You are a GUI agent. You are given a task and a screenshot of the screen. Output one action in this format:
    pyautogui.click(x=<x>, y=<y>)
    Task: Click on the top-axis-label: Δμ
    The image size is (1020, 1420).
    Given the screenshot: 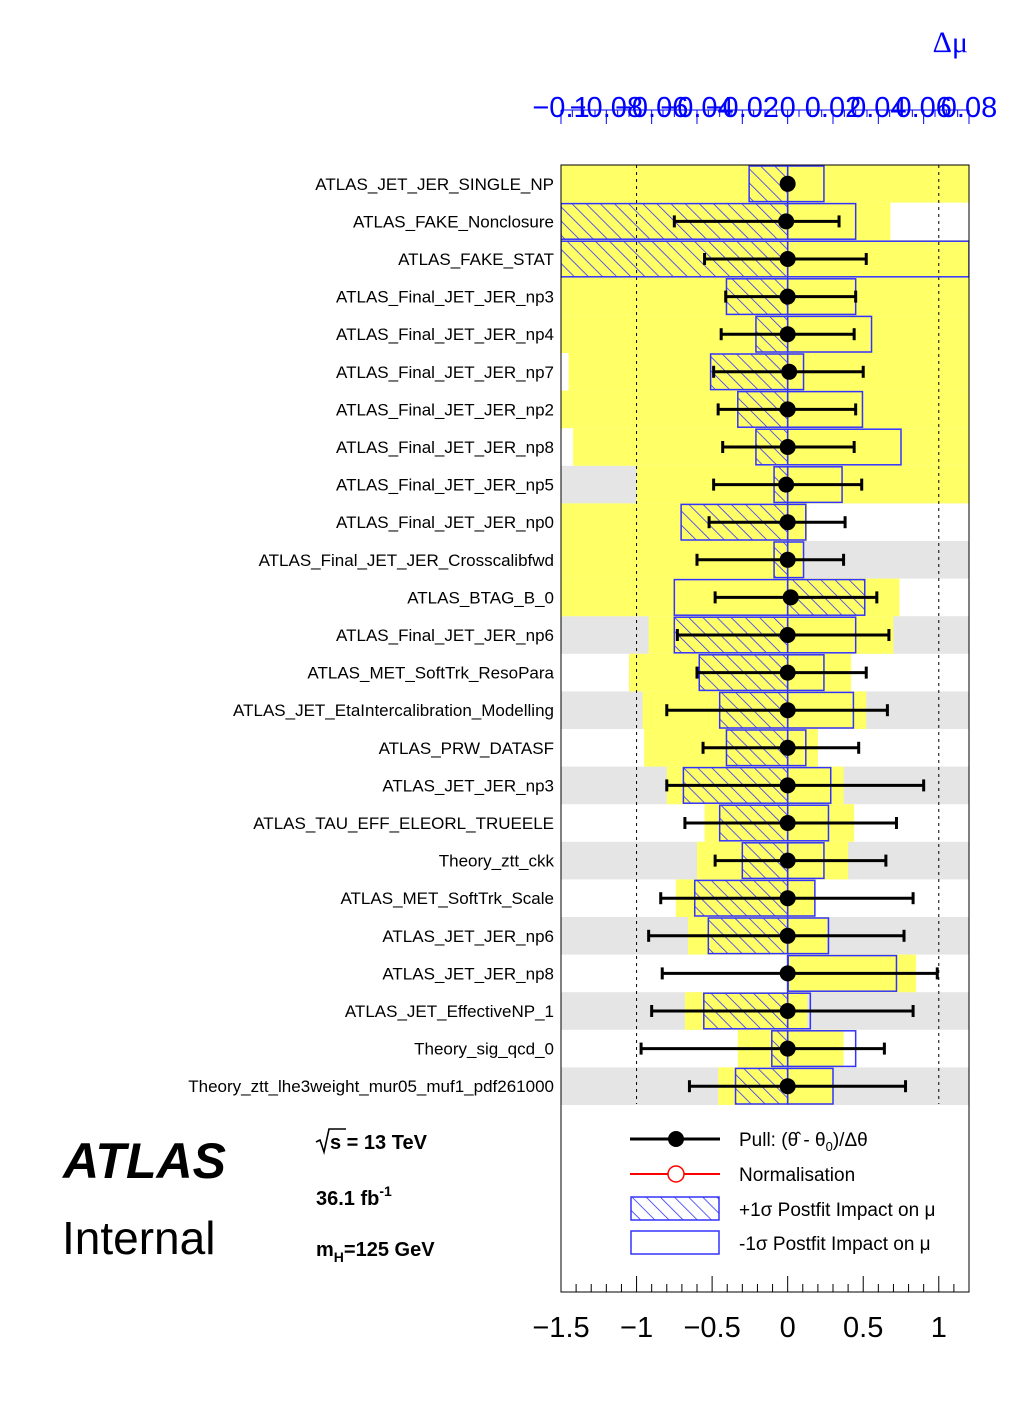 What is the action you would take?
    pyautogui.click(x=950, y=42)
    